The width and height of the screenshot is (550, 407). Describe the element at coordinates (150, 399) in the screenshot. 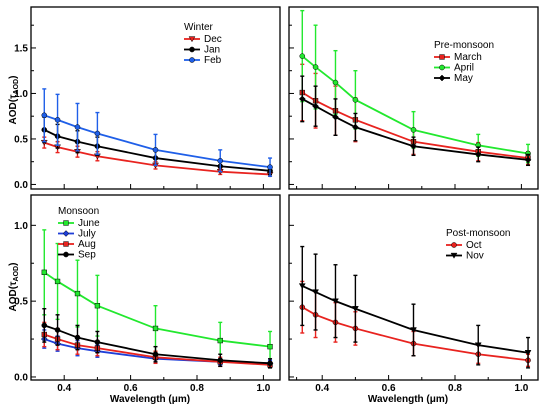

I see `x-axis-label-left: Wavelength (μm)` at that location.